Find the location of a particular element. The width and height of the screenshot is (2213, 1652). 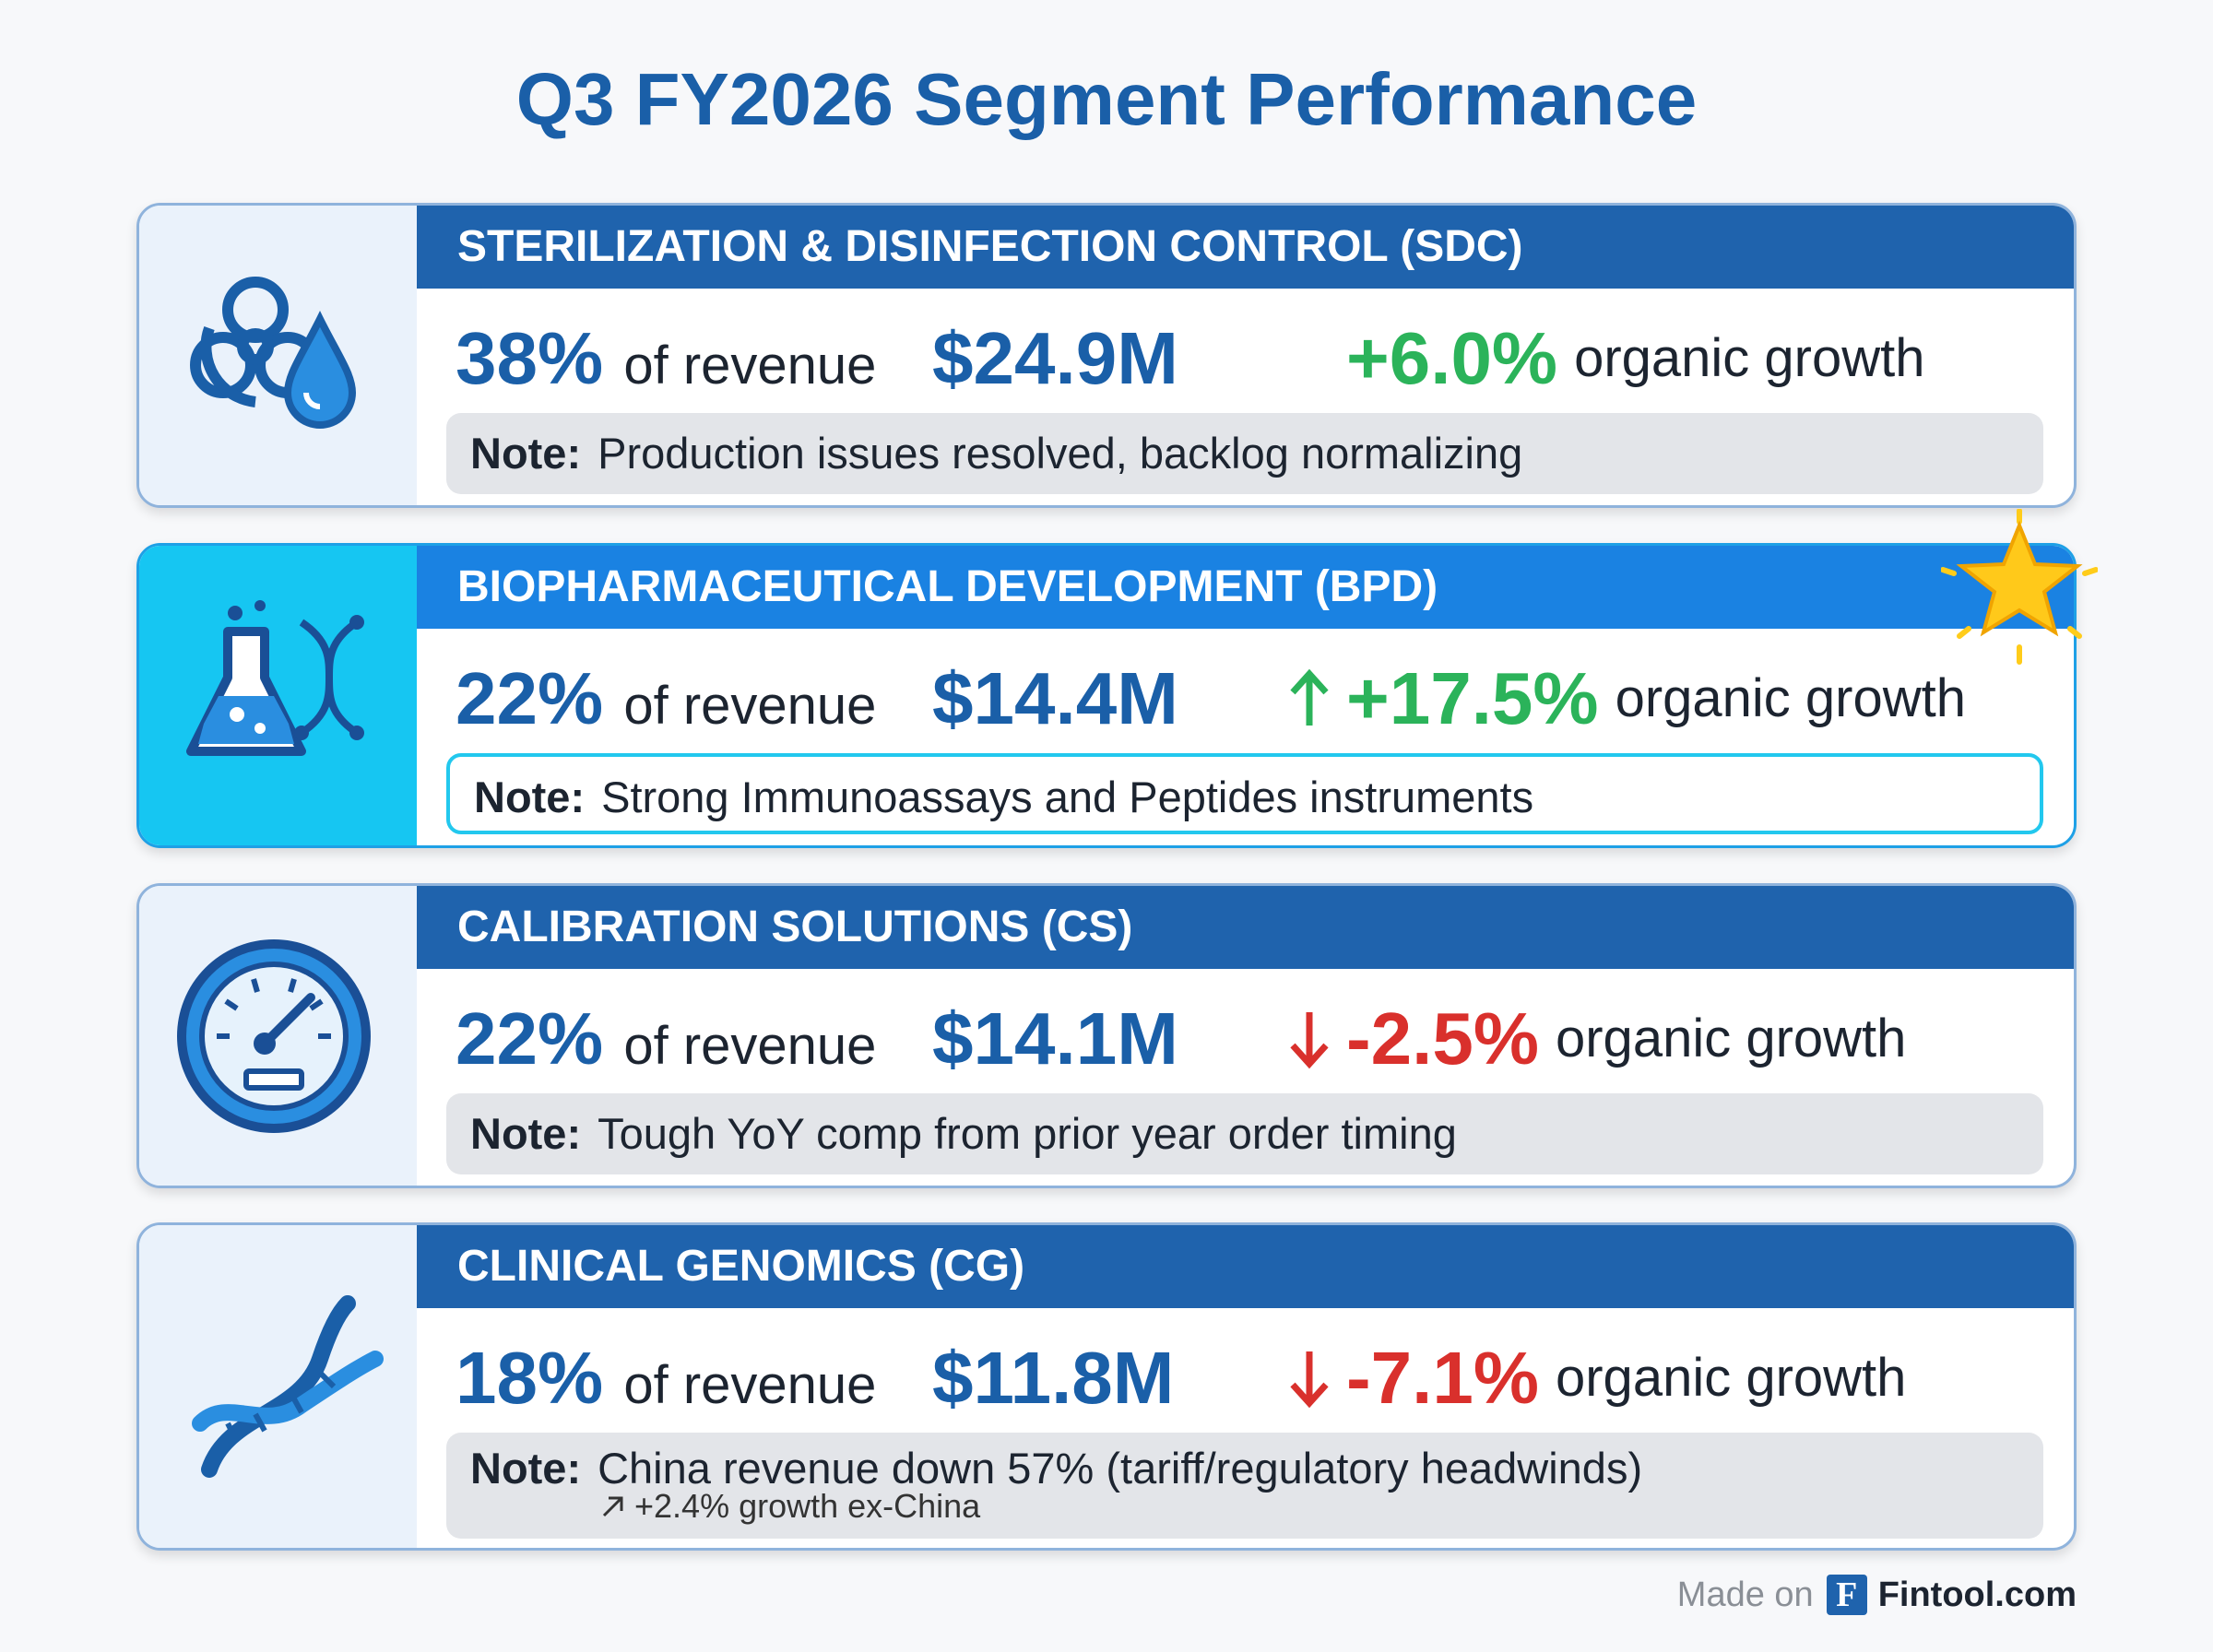

share-group: 18% of revenue is located at coordinates (666, 1382).